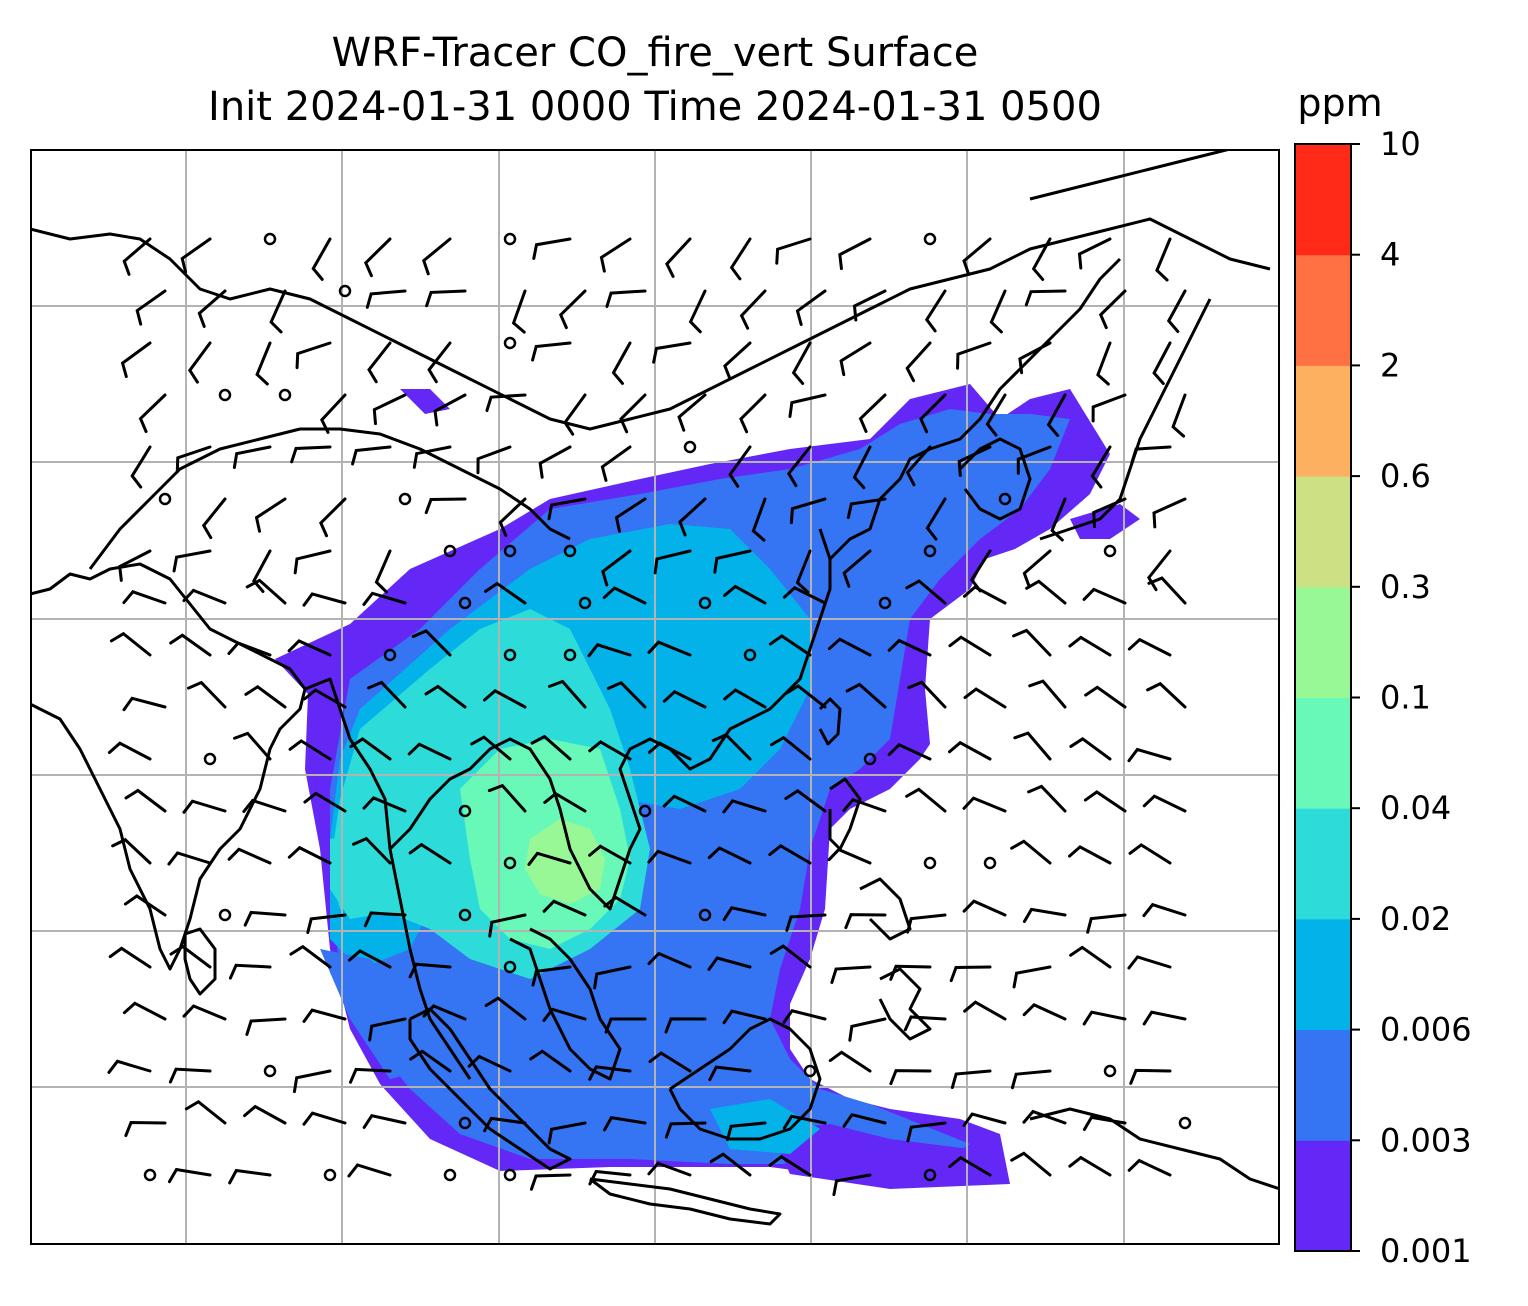  I want to click on coastline-java, so click(685, 1201).